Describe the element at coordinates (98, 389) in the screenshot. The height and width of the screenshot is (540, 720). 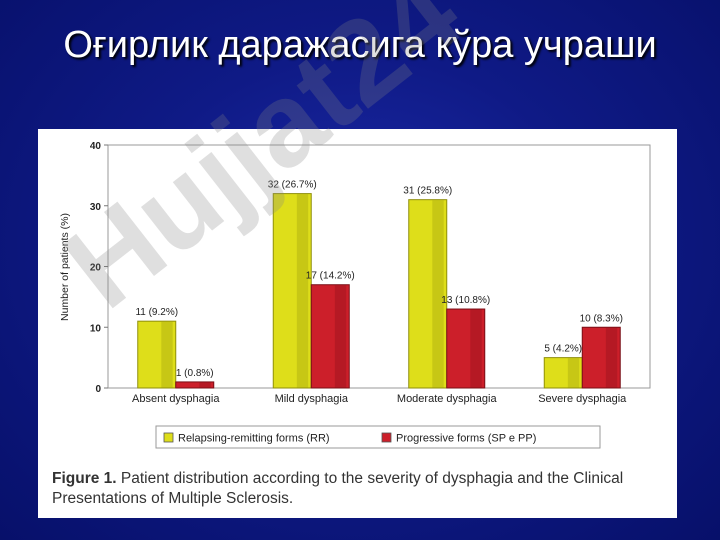
I see `y-tick-label: 0` at that location.